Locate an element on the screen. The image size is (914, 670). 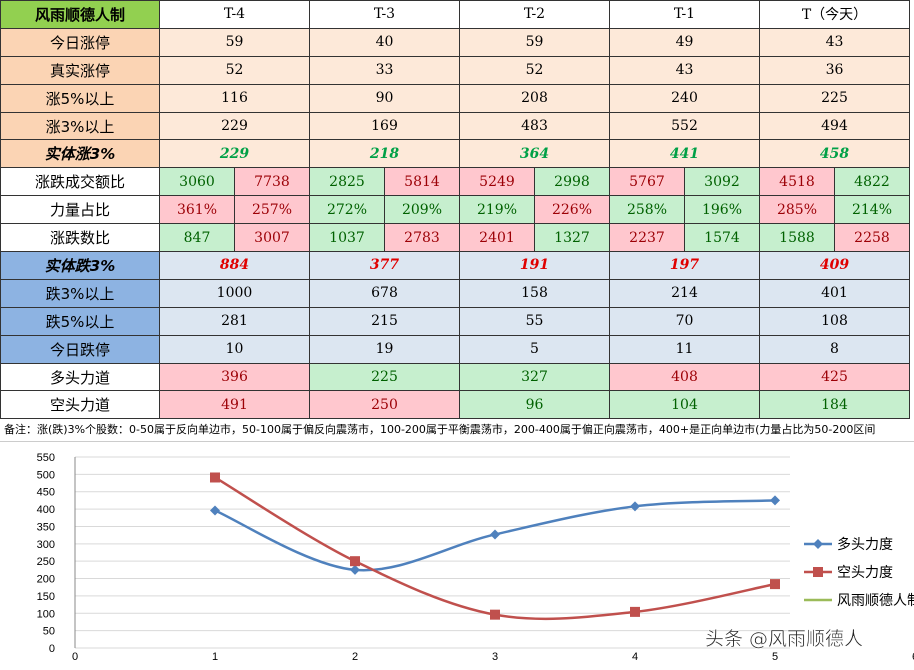
row-label: 实体涨3% is located at coordinates (80, 154).